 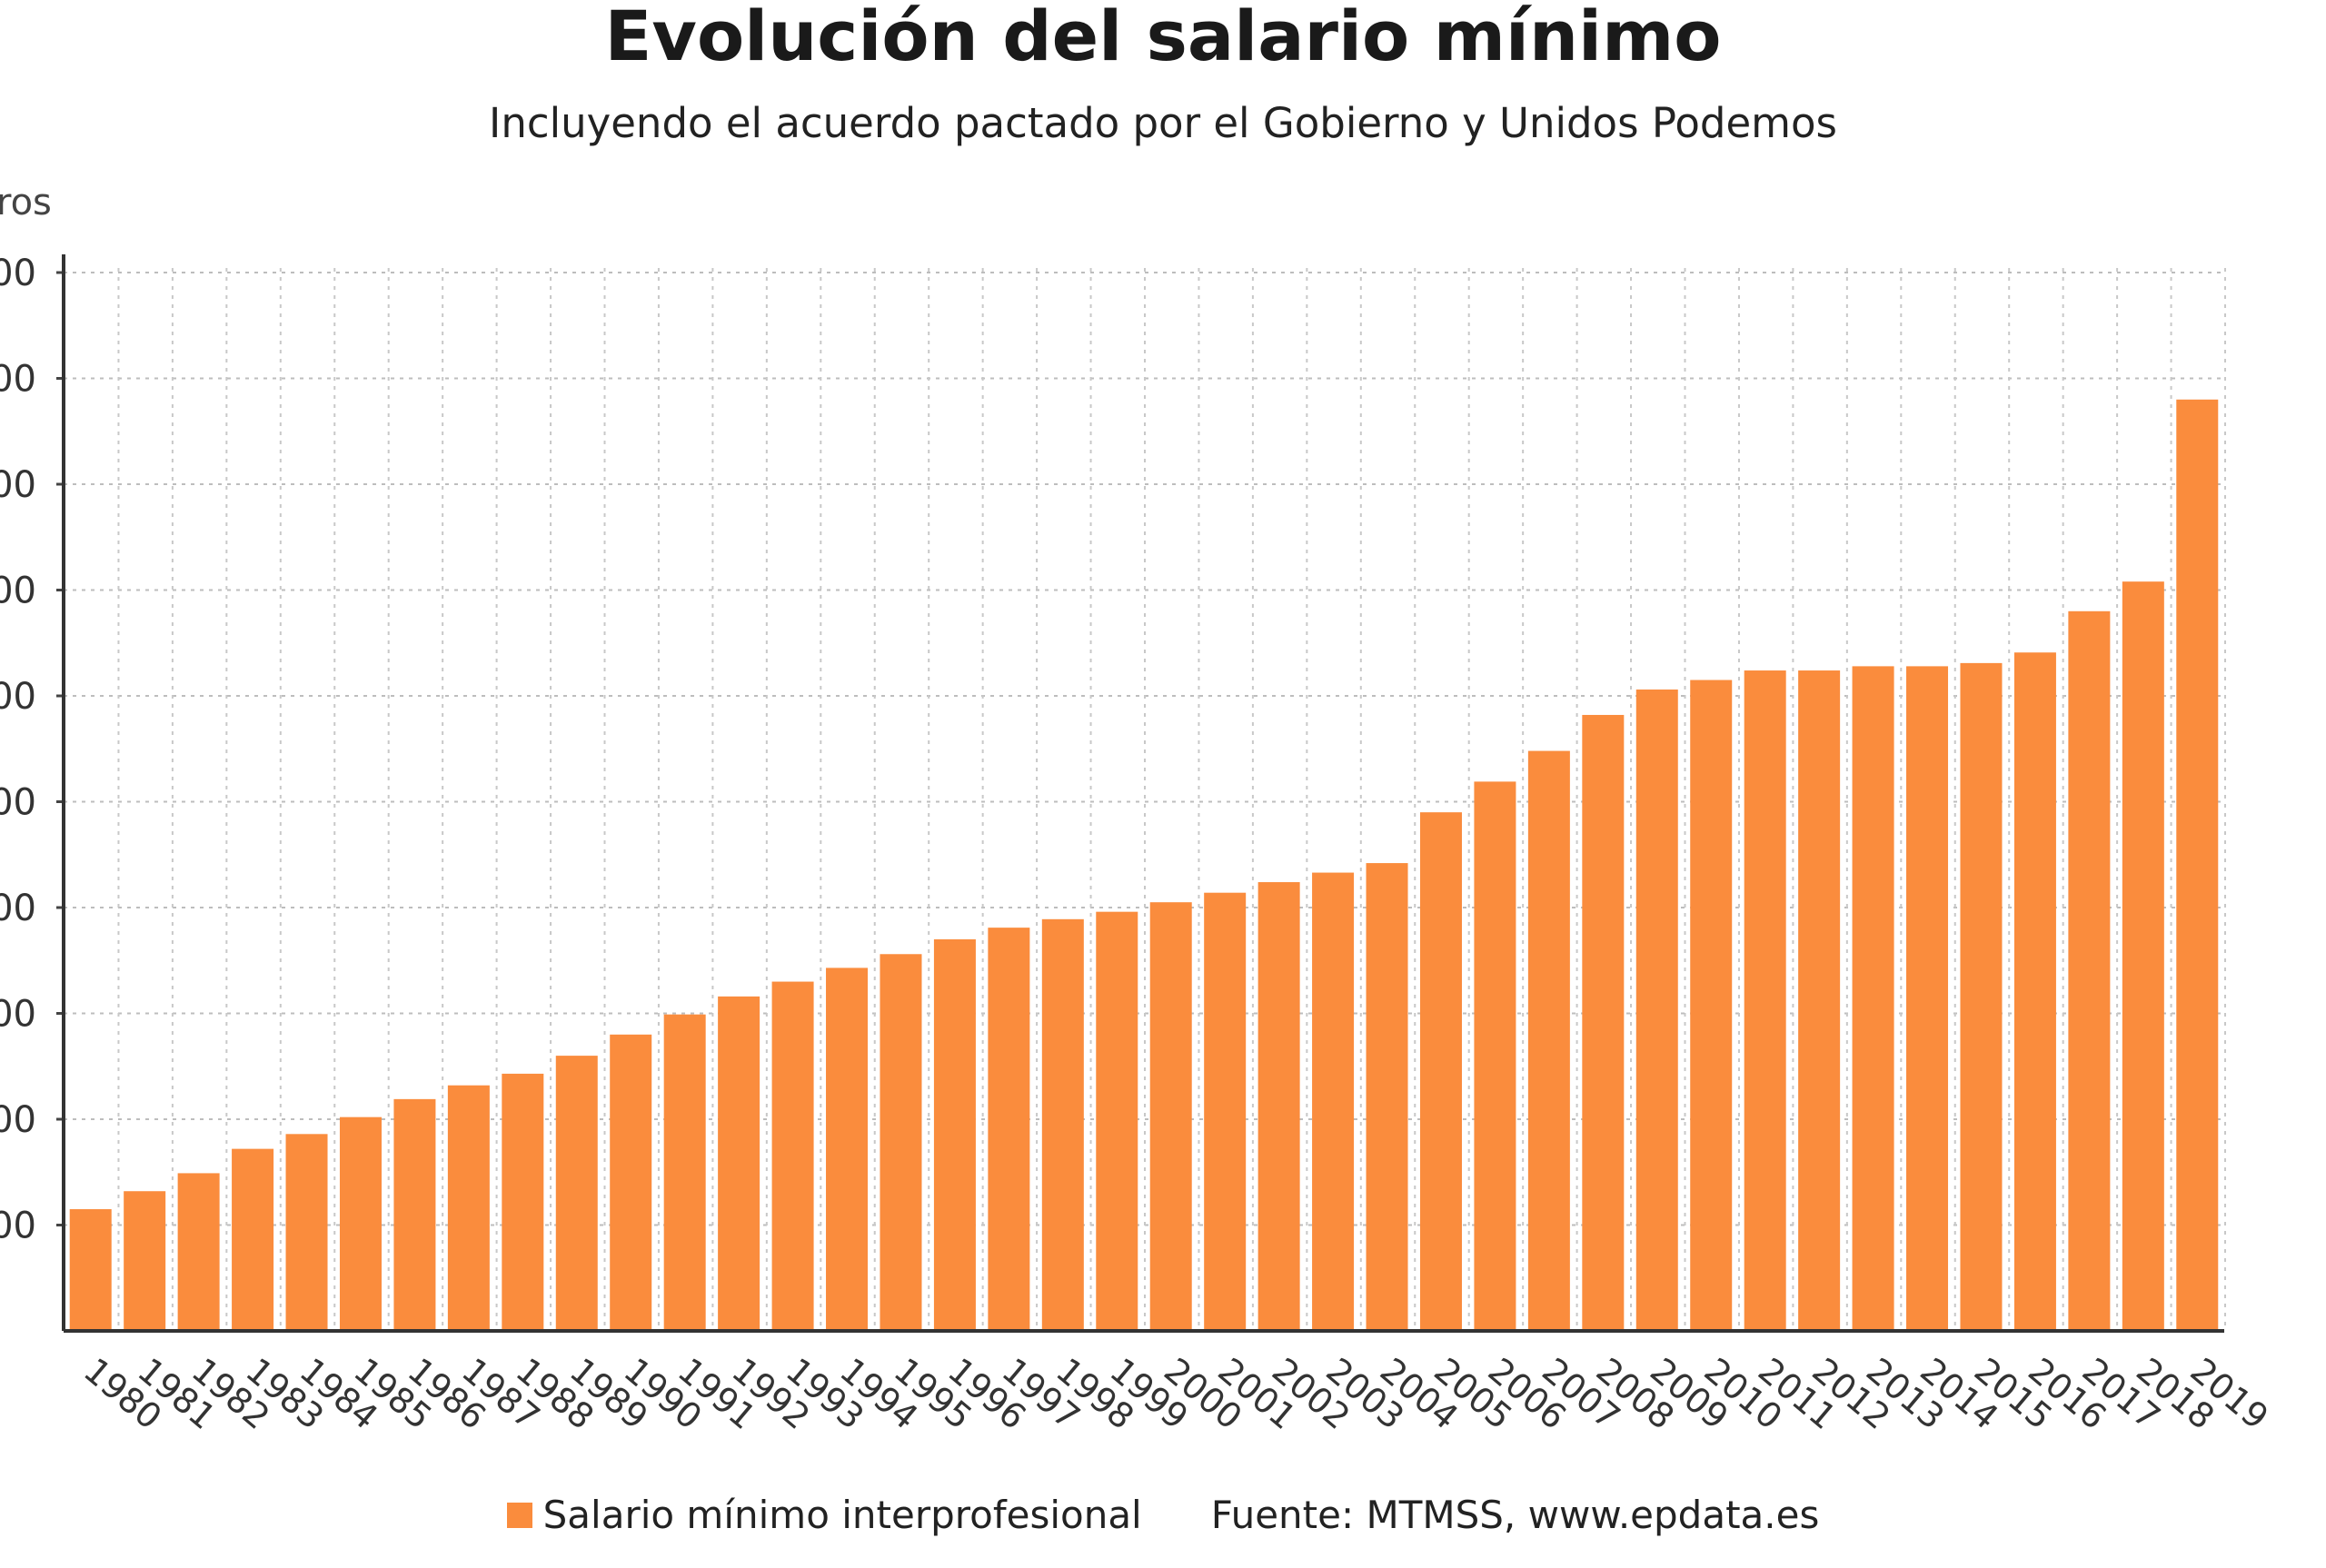 I want to click on y-axis-label: ros, so click(x=26, y=202).